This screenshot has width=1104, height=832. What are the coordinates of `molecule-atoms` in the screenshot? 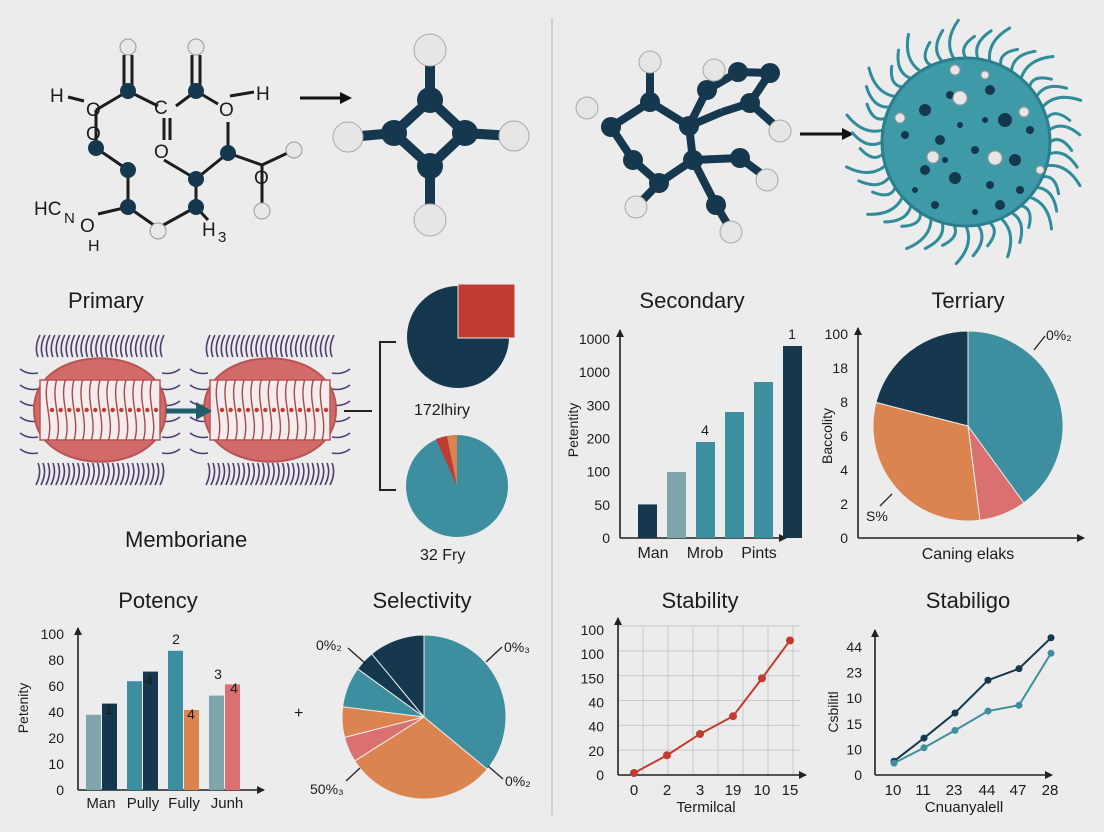 It's located at (431, 135).